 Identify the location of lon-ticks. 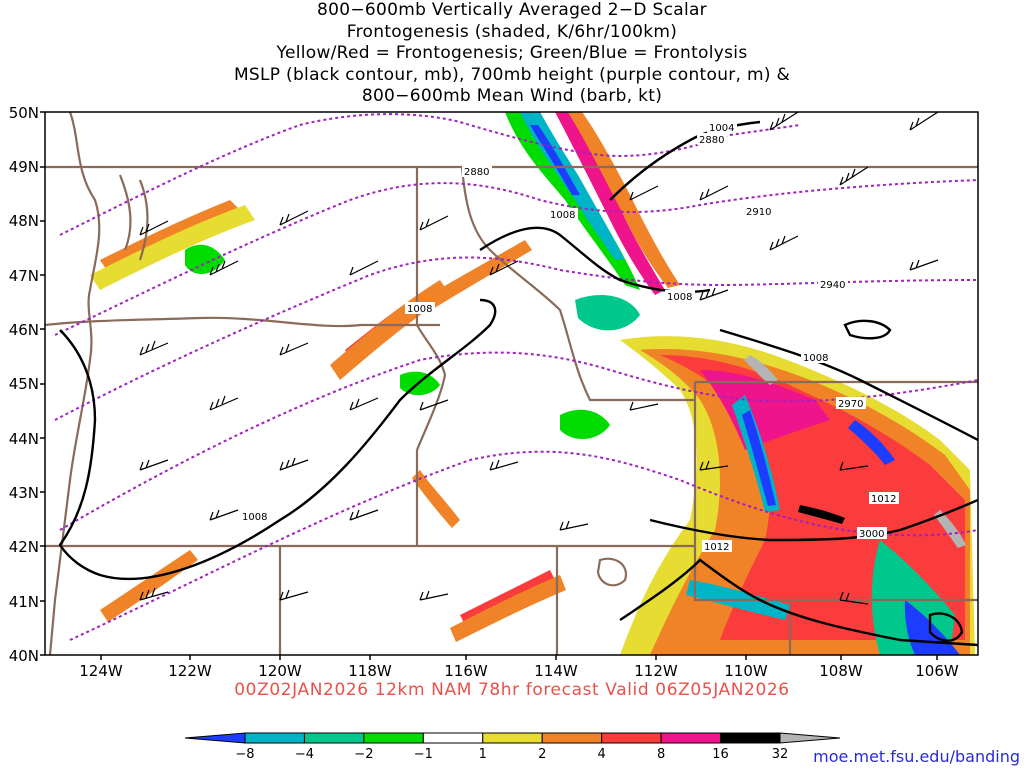
(519, 657).